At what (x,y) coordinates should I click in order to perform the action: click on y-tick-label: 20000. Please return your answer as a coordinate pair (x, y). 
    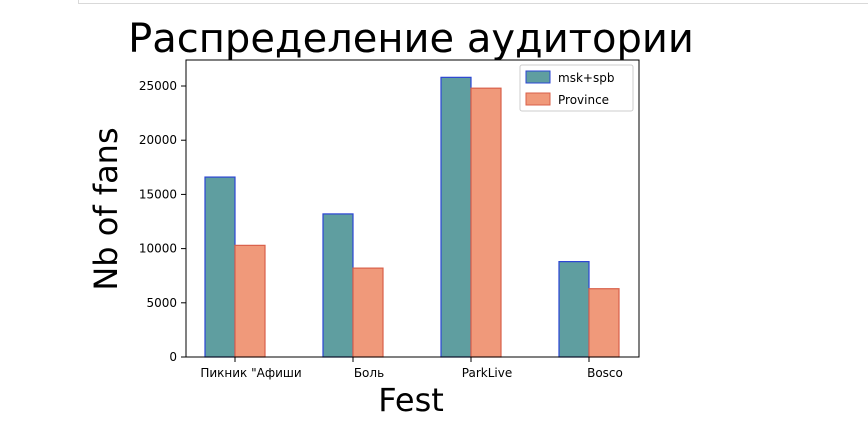
    Looking at the image, I should click on (158, 140).